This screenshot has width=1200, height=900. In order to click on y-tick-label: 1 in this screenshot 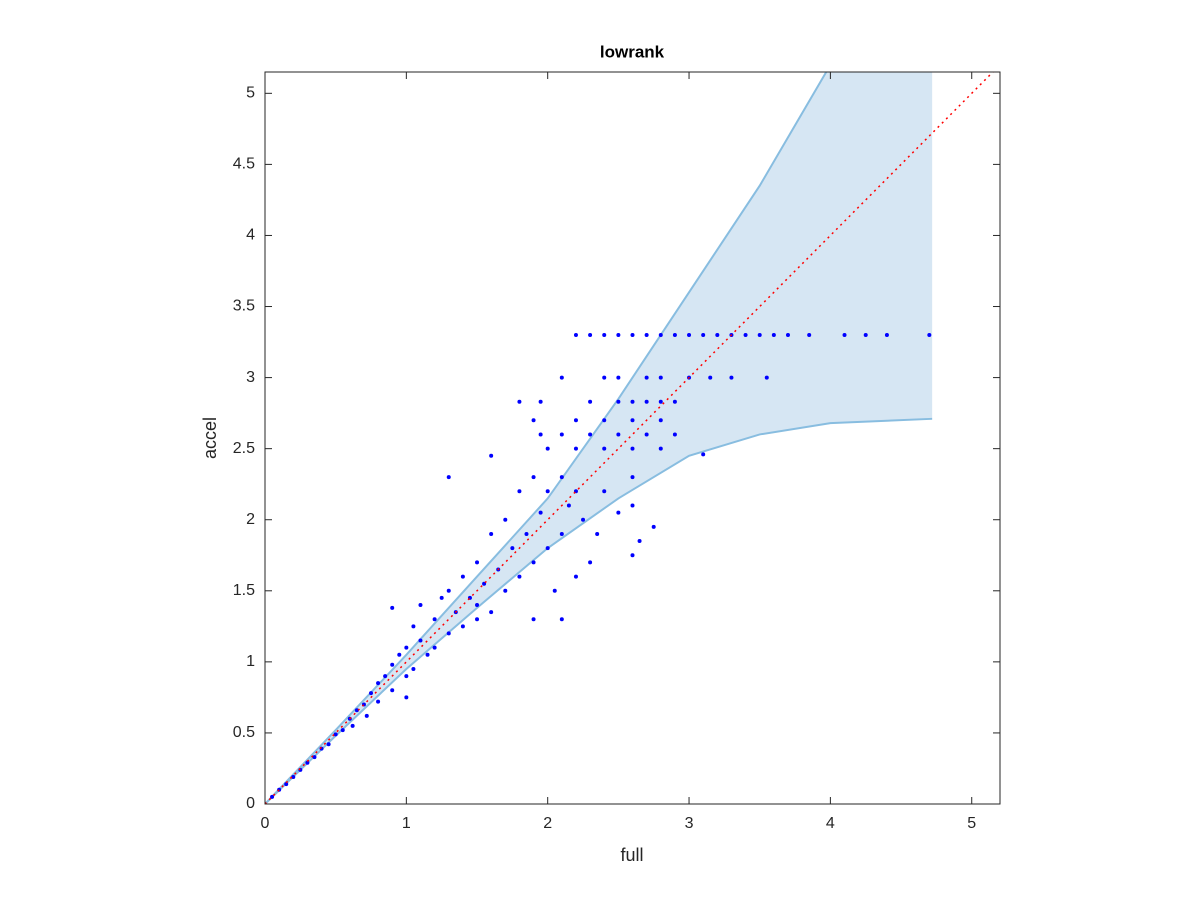, I will do `click(250, 661)`.